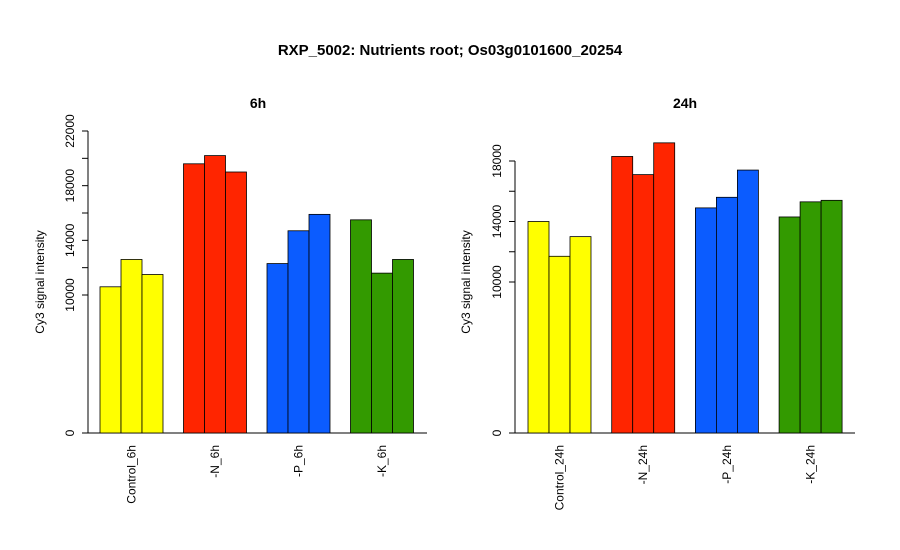 The height and width of the screenshot is (550, 900). Describe the element at coordinates (685, 103) in the screenshot. I see `panel-title: 24h` at that location.